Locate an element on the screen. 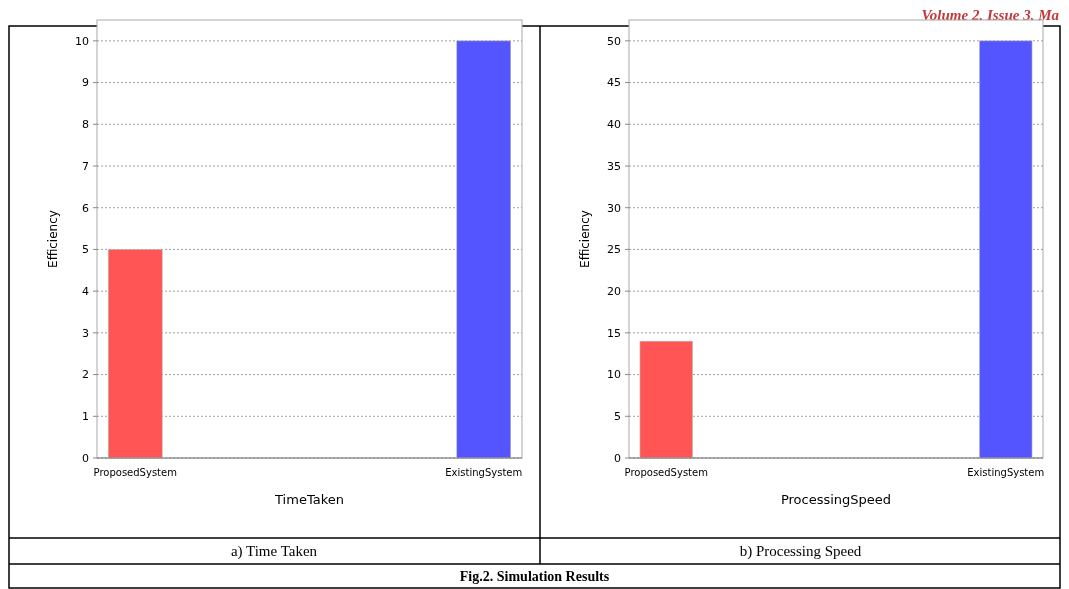 This screenshot has width=1069, height=589. y-tick-label: 40 is located at coordinates (614, 125).